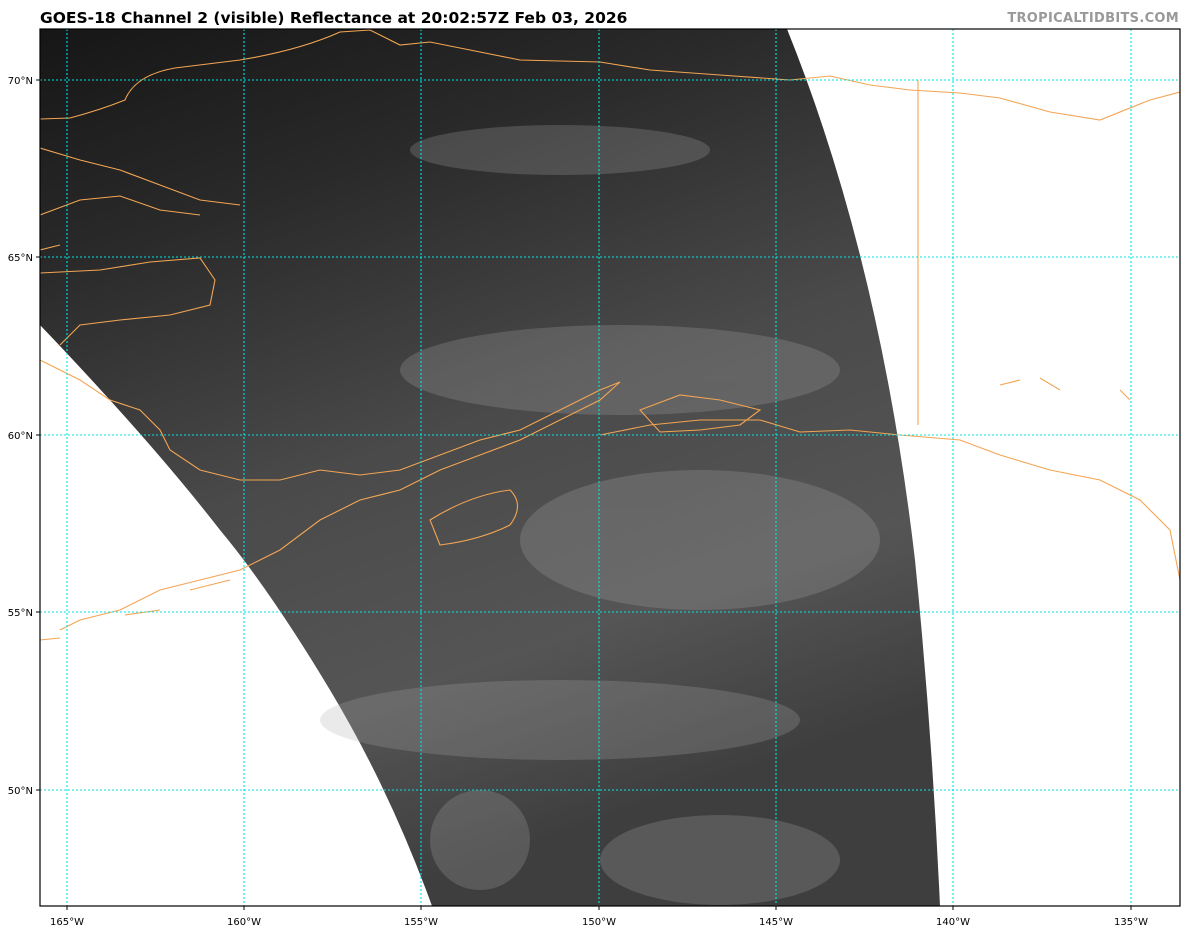 This screenshot has height=929, width=1200. Describe the element at coordinates (20, 436) in the screenshot. I see `lat-tick-label: 60°N` at that location.